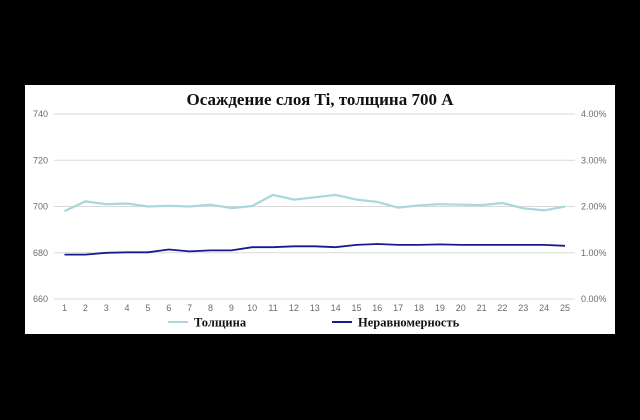 This screenshot has height=420, width=640. What do you see at coordinates (40, 253) in the screenshot?
I see `y-axis-tick-left: 680` at bounding box center [40, 253].